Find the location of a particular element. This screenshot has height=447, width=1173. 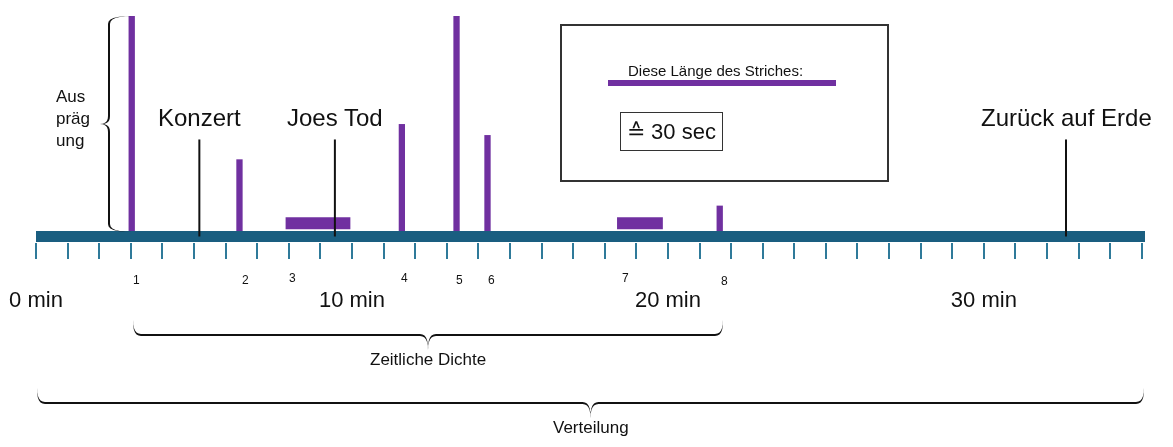

text: 2 is located at coordinates (245, 280).